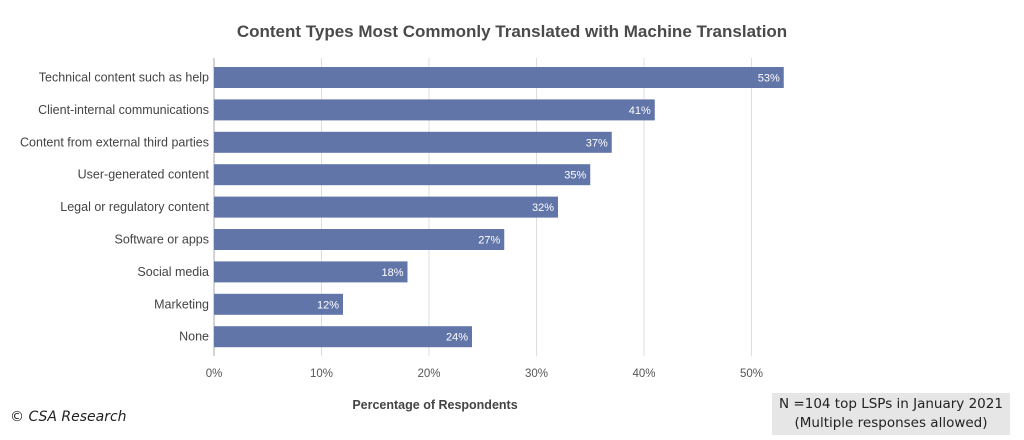 This screenshot has width=1024, height=440. Describe the element at coordinates (162, 240) in the screenshot. I see `category-label: Software or apps` at that location.